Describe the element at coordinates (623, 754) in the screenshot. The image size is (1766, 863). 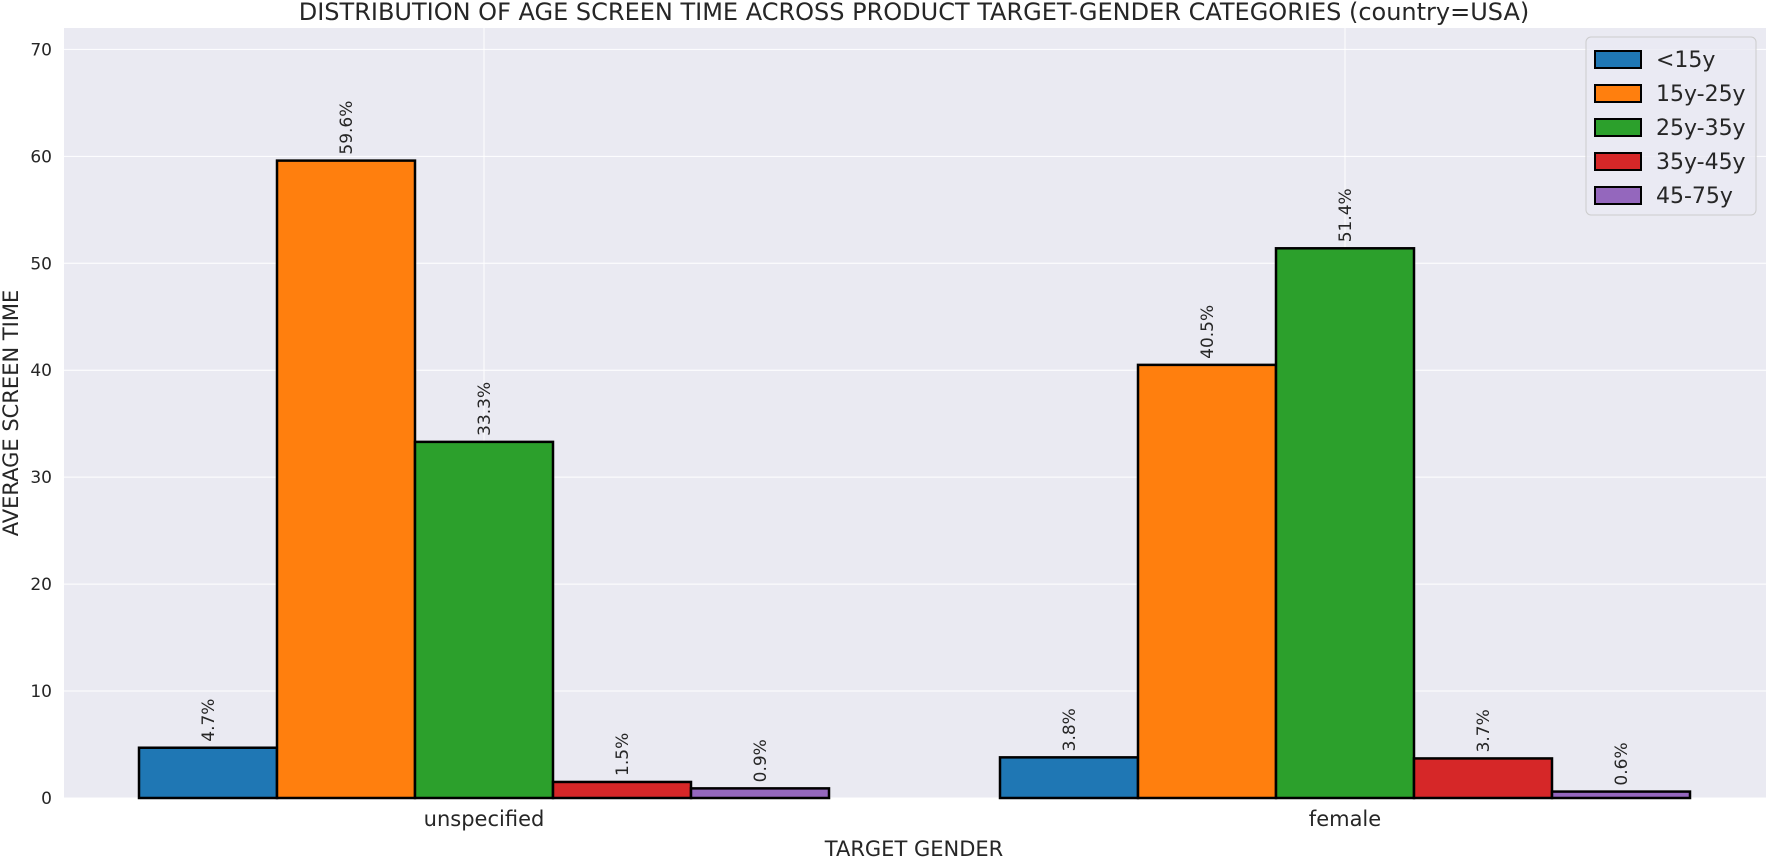
I see `data-label: 1.5%` at that location.